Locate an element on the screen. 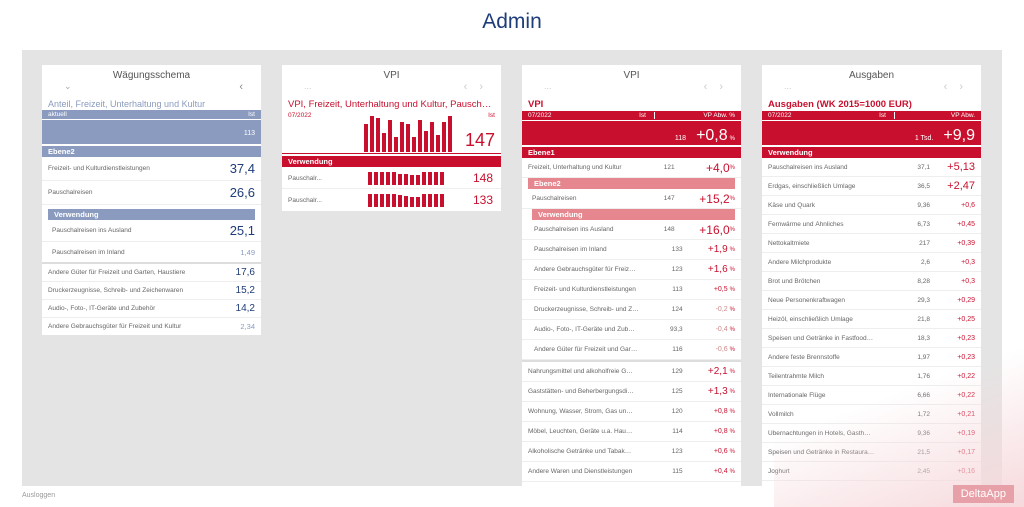 This screenshot has height=507, width=1024. table-row: Gesundheit108+0,4% is located at coordinates (631, 484).